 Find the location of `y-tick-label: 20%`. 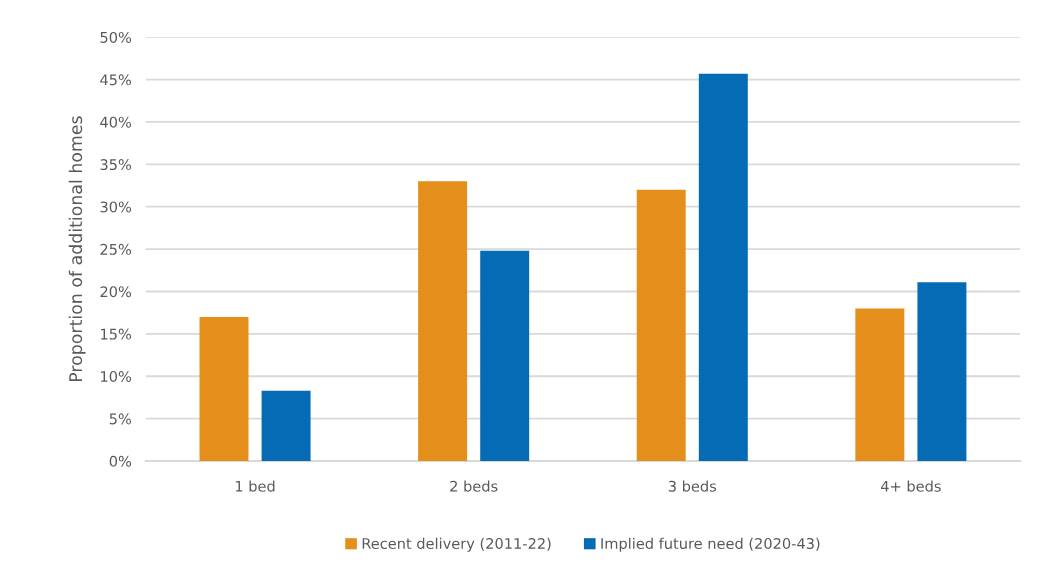

y-tick-label: 20% is located at coordinates (116, 292).